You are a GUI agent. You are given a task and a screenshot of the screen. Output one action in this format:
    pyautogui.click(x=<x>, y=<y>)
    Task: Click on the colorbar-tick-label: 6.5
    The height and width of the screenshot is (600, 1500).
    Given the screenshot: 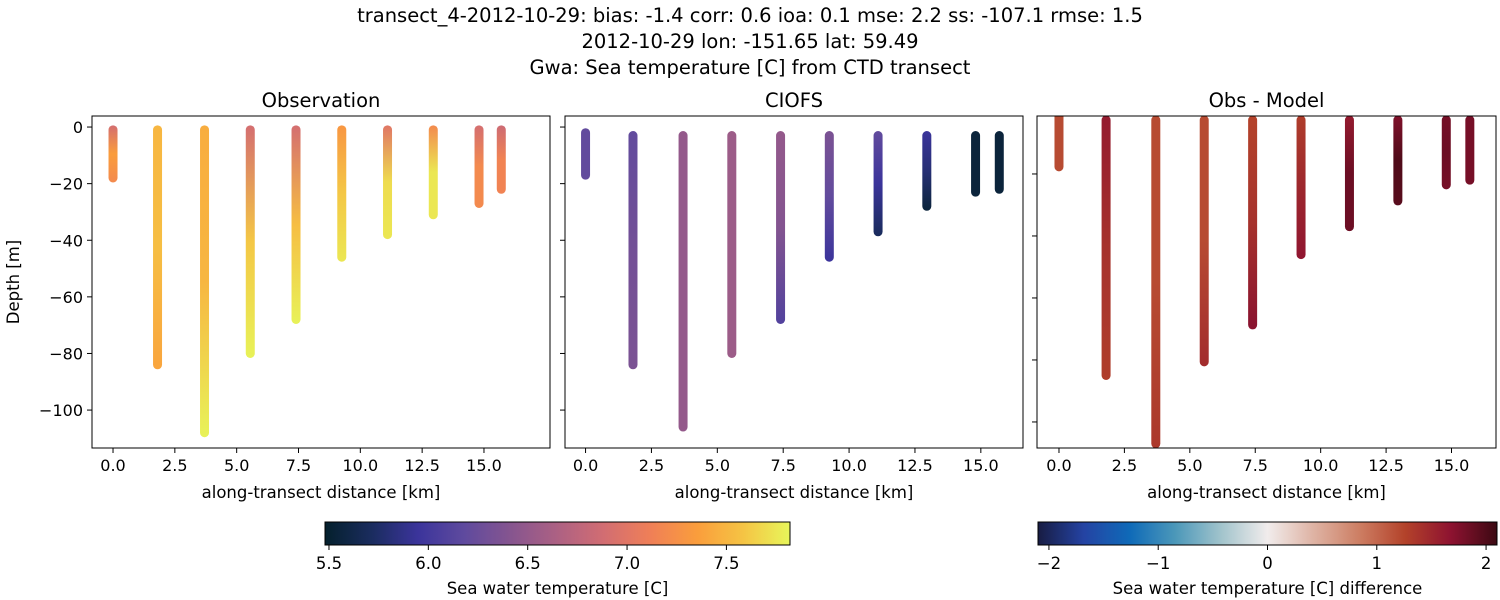 What is the action you would take?
    pyautogui.click(x=528, y=563)
    